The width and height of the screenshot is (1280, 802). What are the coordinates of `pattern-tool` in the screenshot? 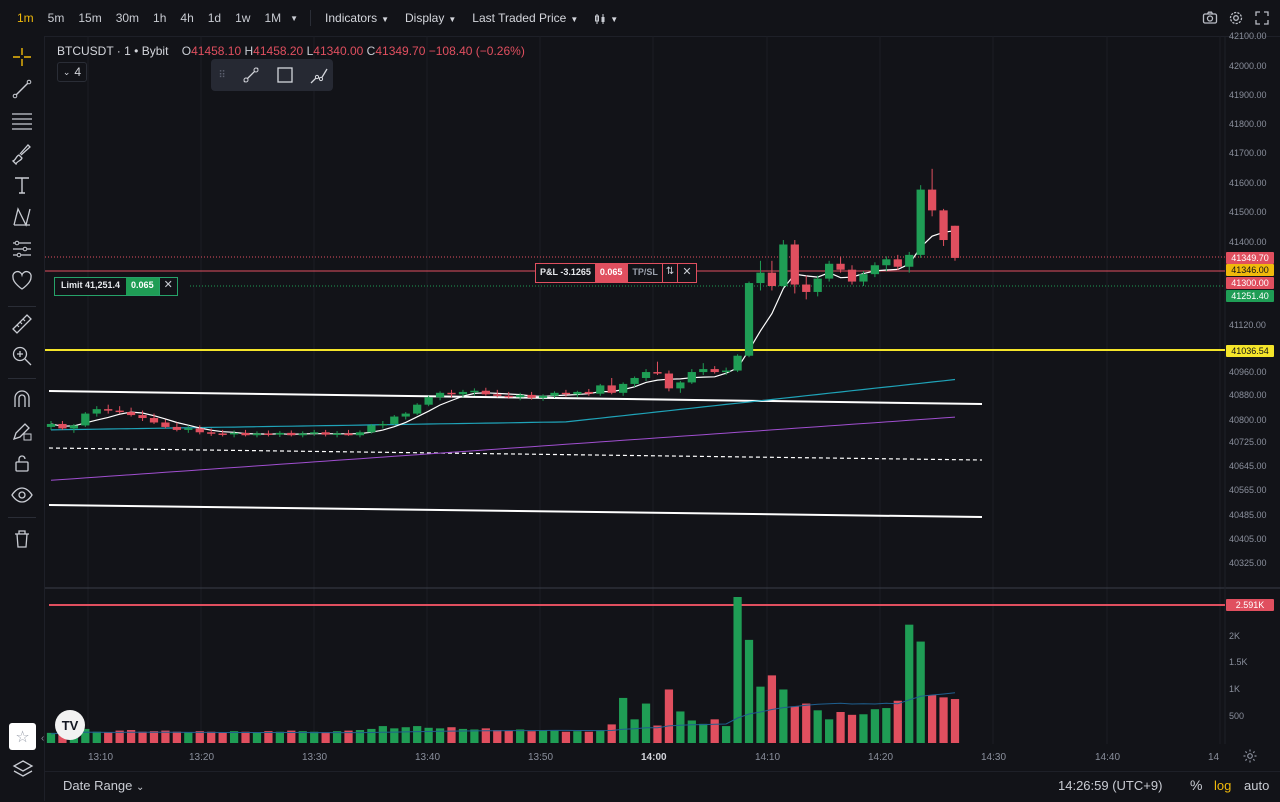 It's located at (22, 217).